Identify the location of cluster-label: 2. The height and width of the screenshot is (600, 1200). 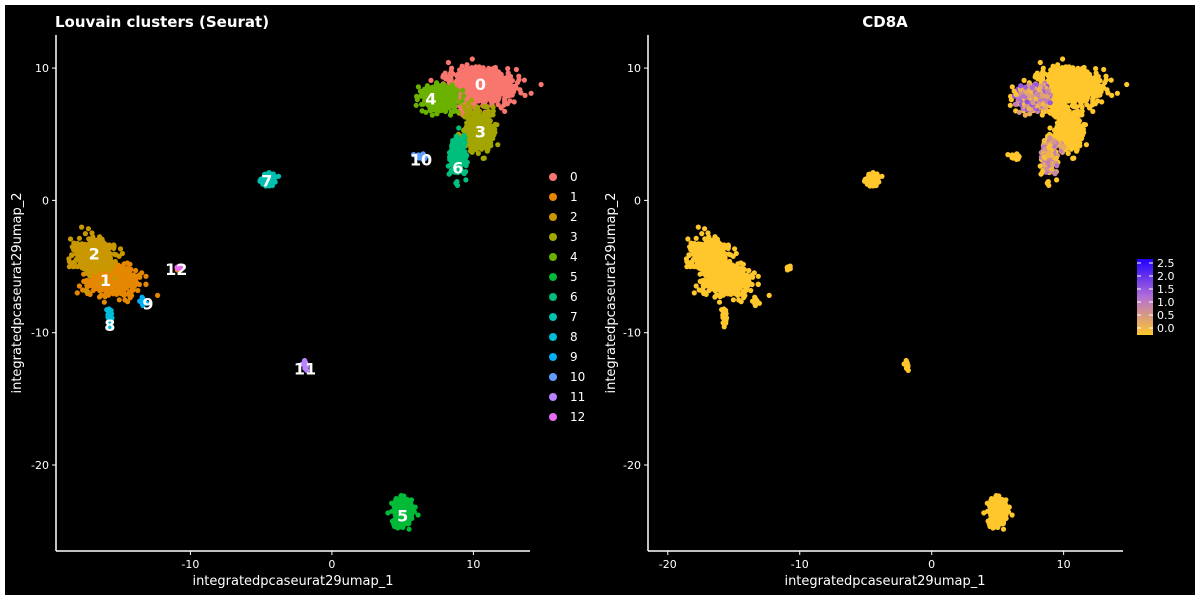
(94, 253).